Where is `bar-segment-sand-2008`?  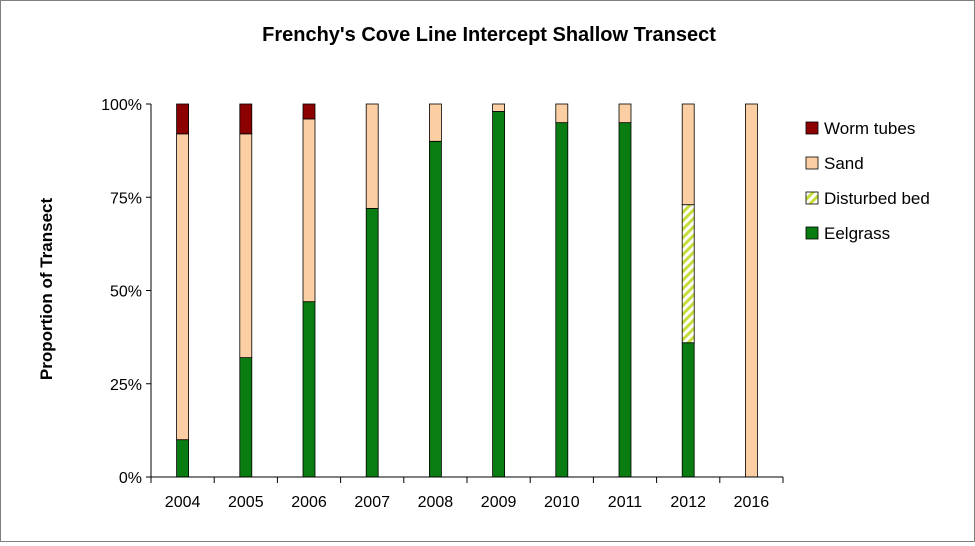
bar-segment-sand-2008 is located at coordinates (435, 122).